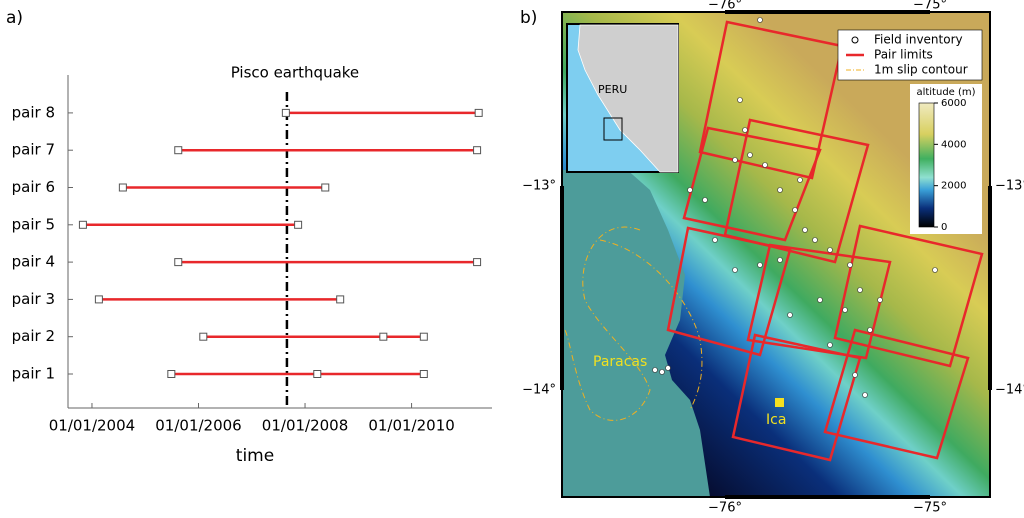  I want to click on y-tick-label: pair 6, so click(33, 187).